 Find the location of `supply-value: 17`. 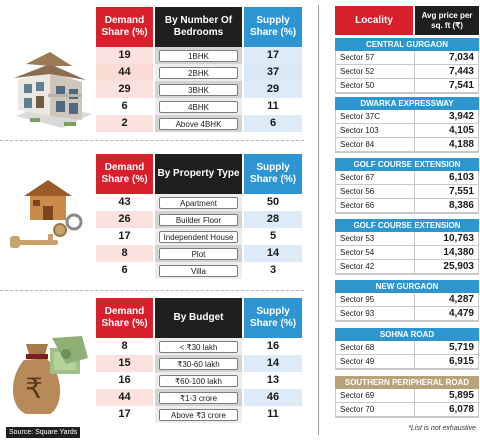

supply-value: 17 is located at coordinates (273, 55).